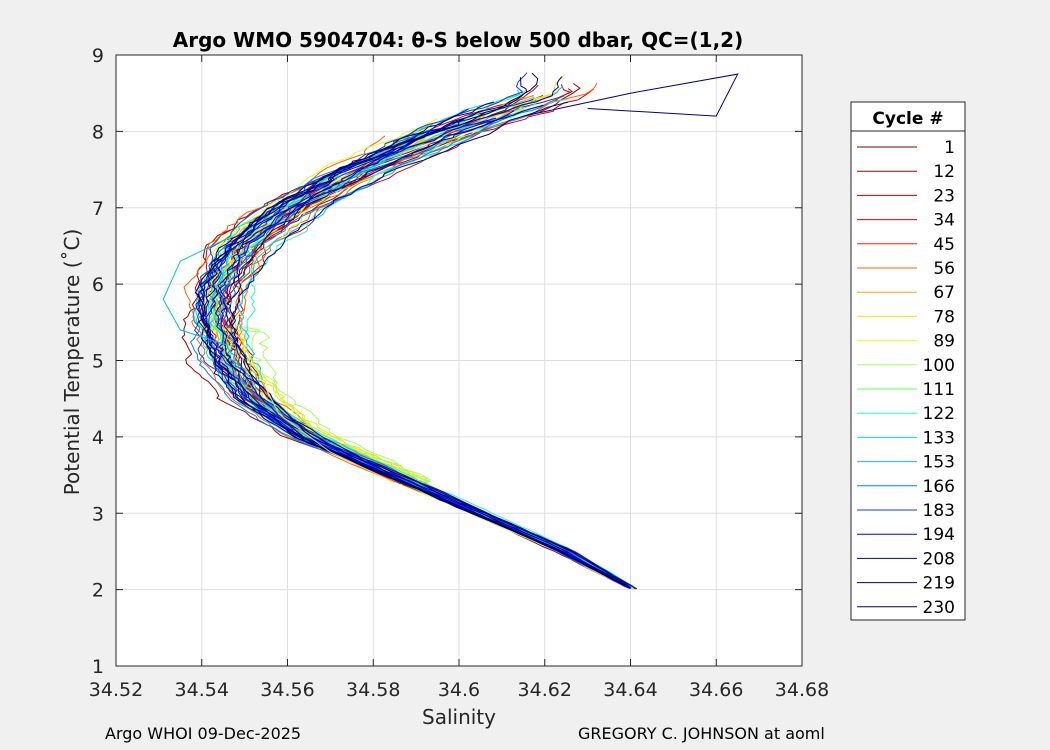 Image resolution: width=1050 pixels, height=750 pixels. What do you see at coordinates (939, 438) in the screenshot?
I see `legend-label: 133` at bounding box center [939, 438].